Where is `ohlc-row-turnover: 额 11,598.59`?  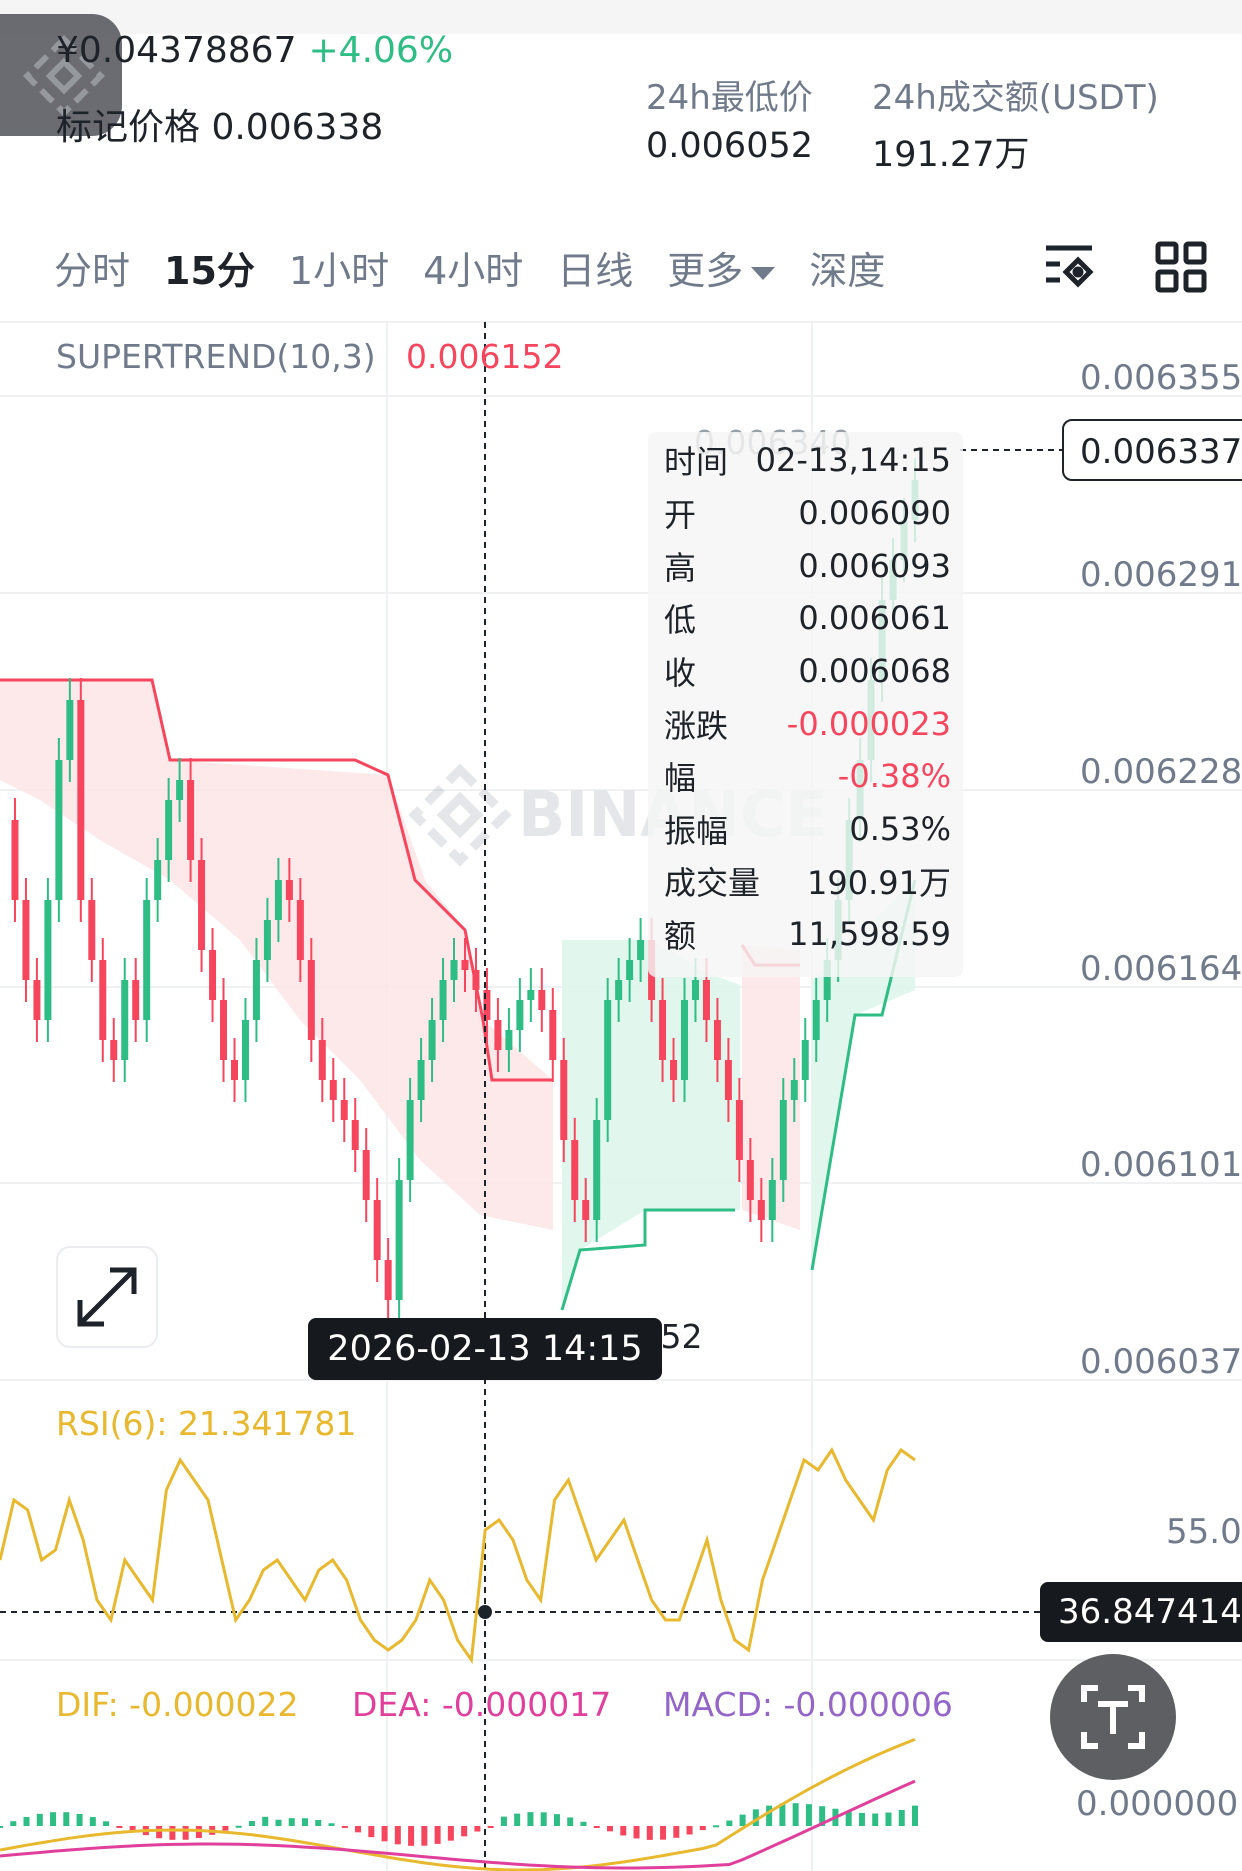
ohlc-row-turnover: 额 11,598.59 is located at coordinates (807, 934).